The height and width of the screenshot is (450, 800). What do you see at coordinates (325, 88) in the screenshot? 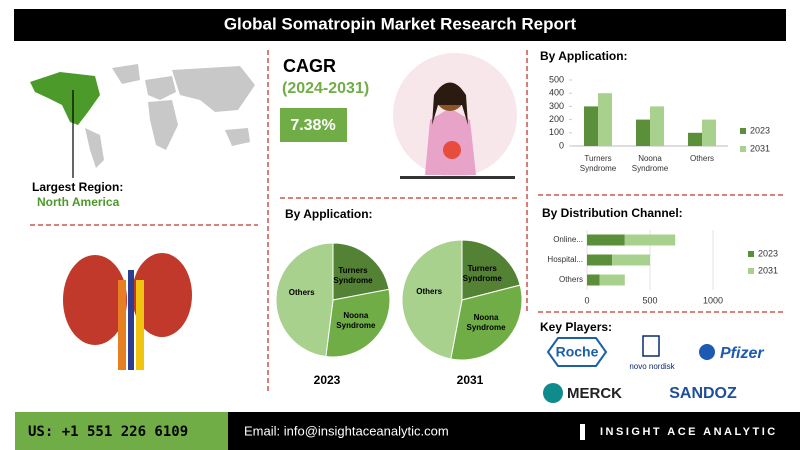
I see `cagr-period: (2024-2031)` at bounding box center [325, 88].